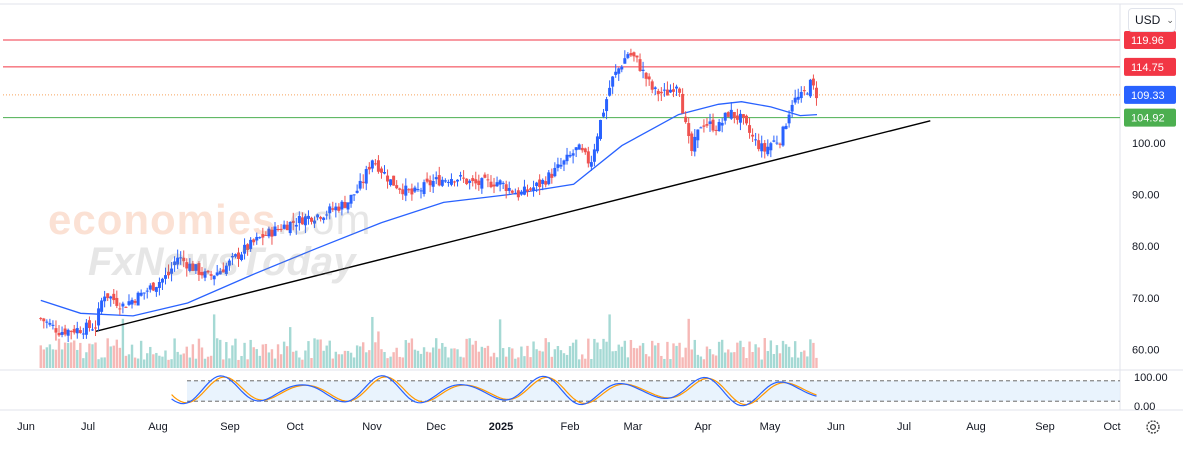 This screenshot has width=1183, height=451. What do you see at coordinates (294, 427) in the screenshot?
I see `x-tick-label: Oct` at bounding box center [294, 427].